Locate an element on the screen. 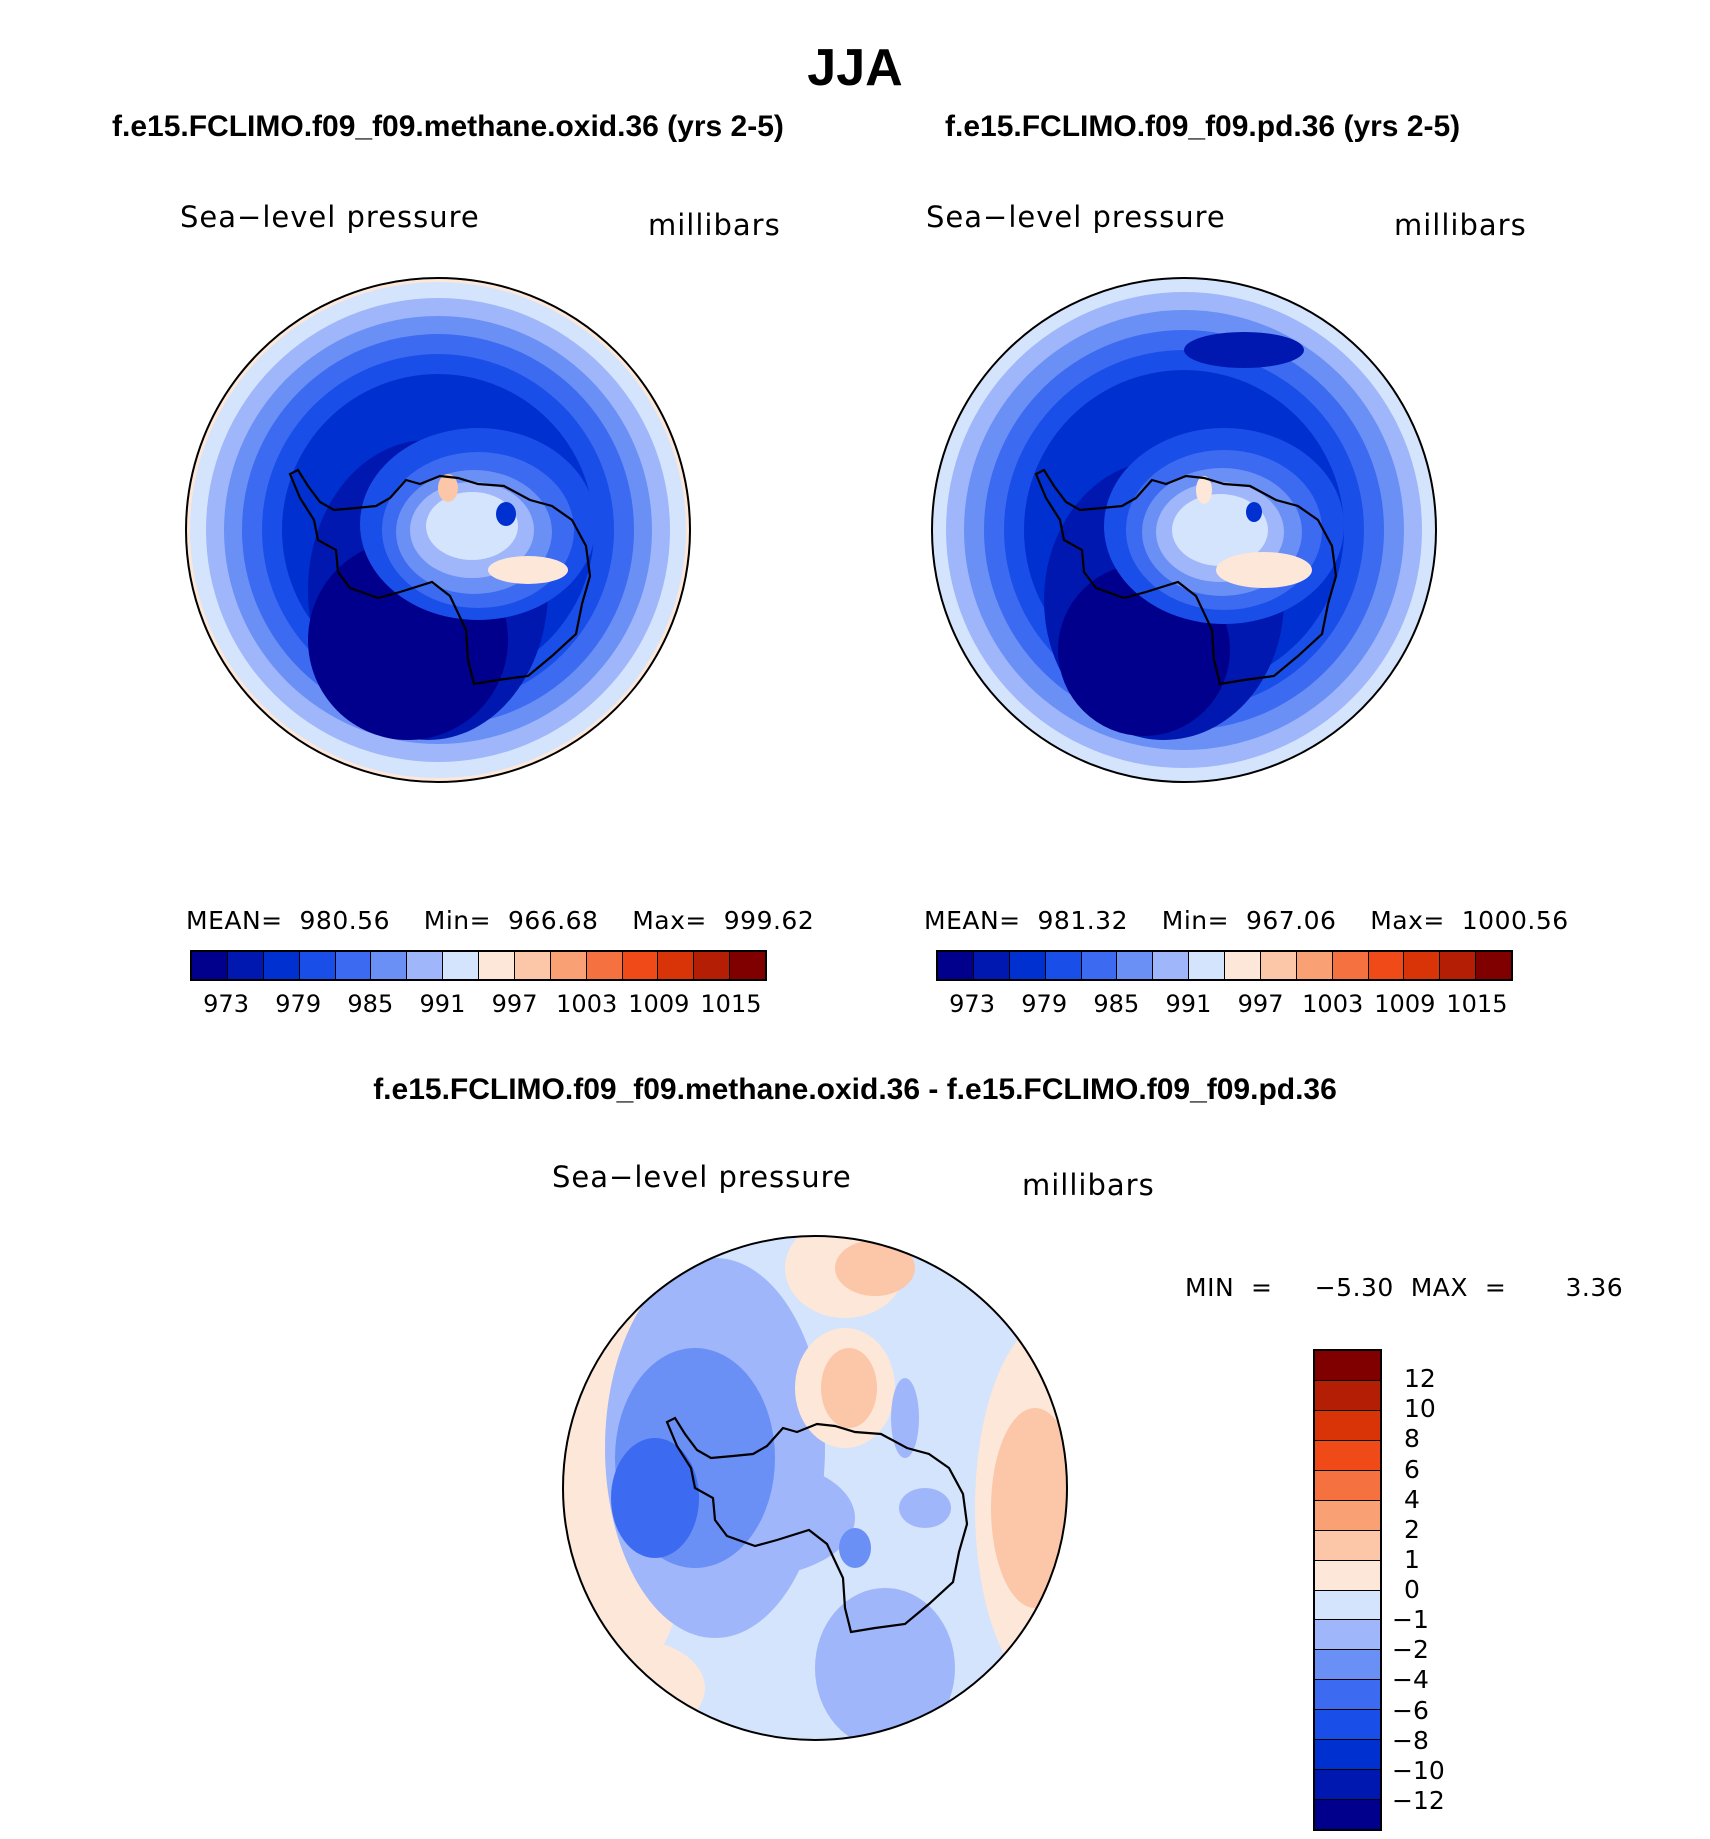 The image size is (1710, 1839). right-polar-map is located at coordinates (1184, 530).